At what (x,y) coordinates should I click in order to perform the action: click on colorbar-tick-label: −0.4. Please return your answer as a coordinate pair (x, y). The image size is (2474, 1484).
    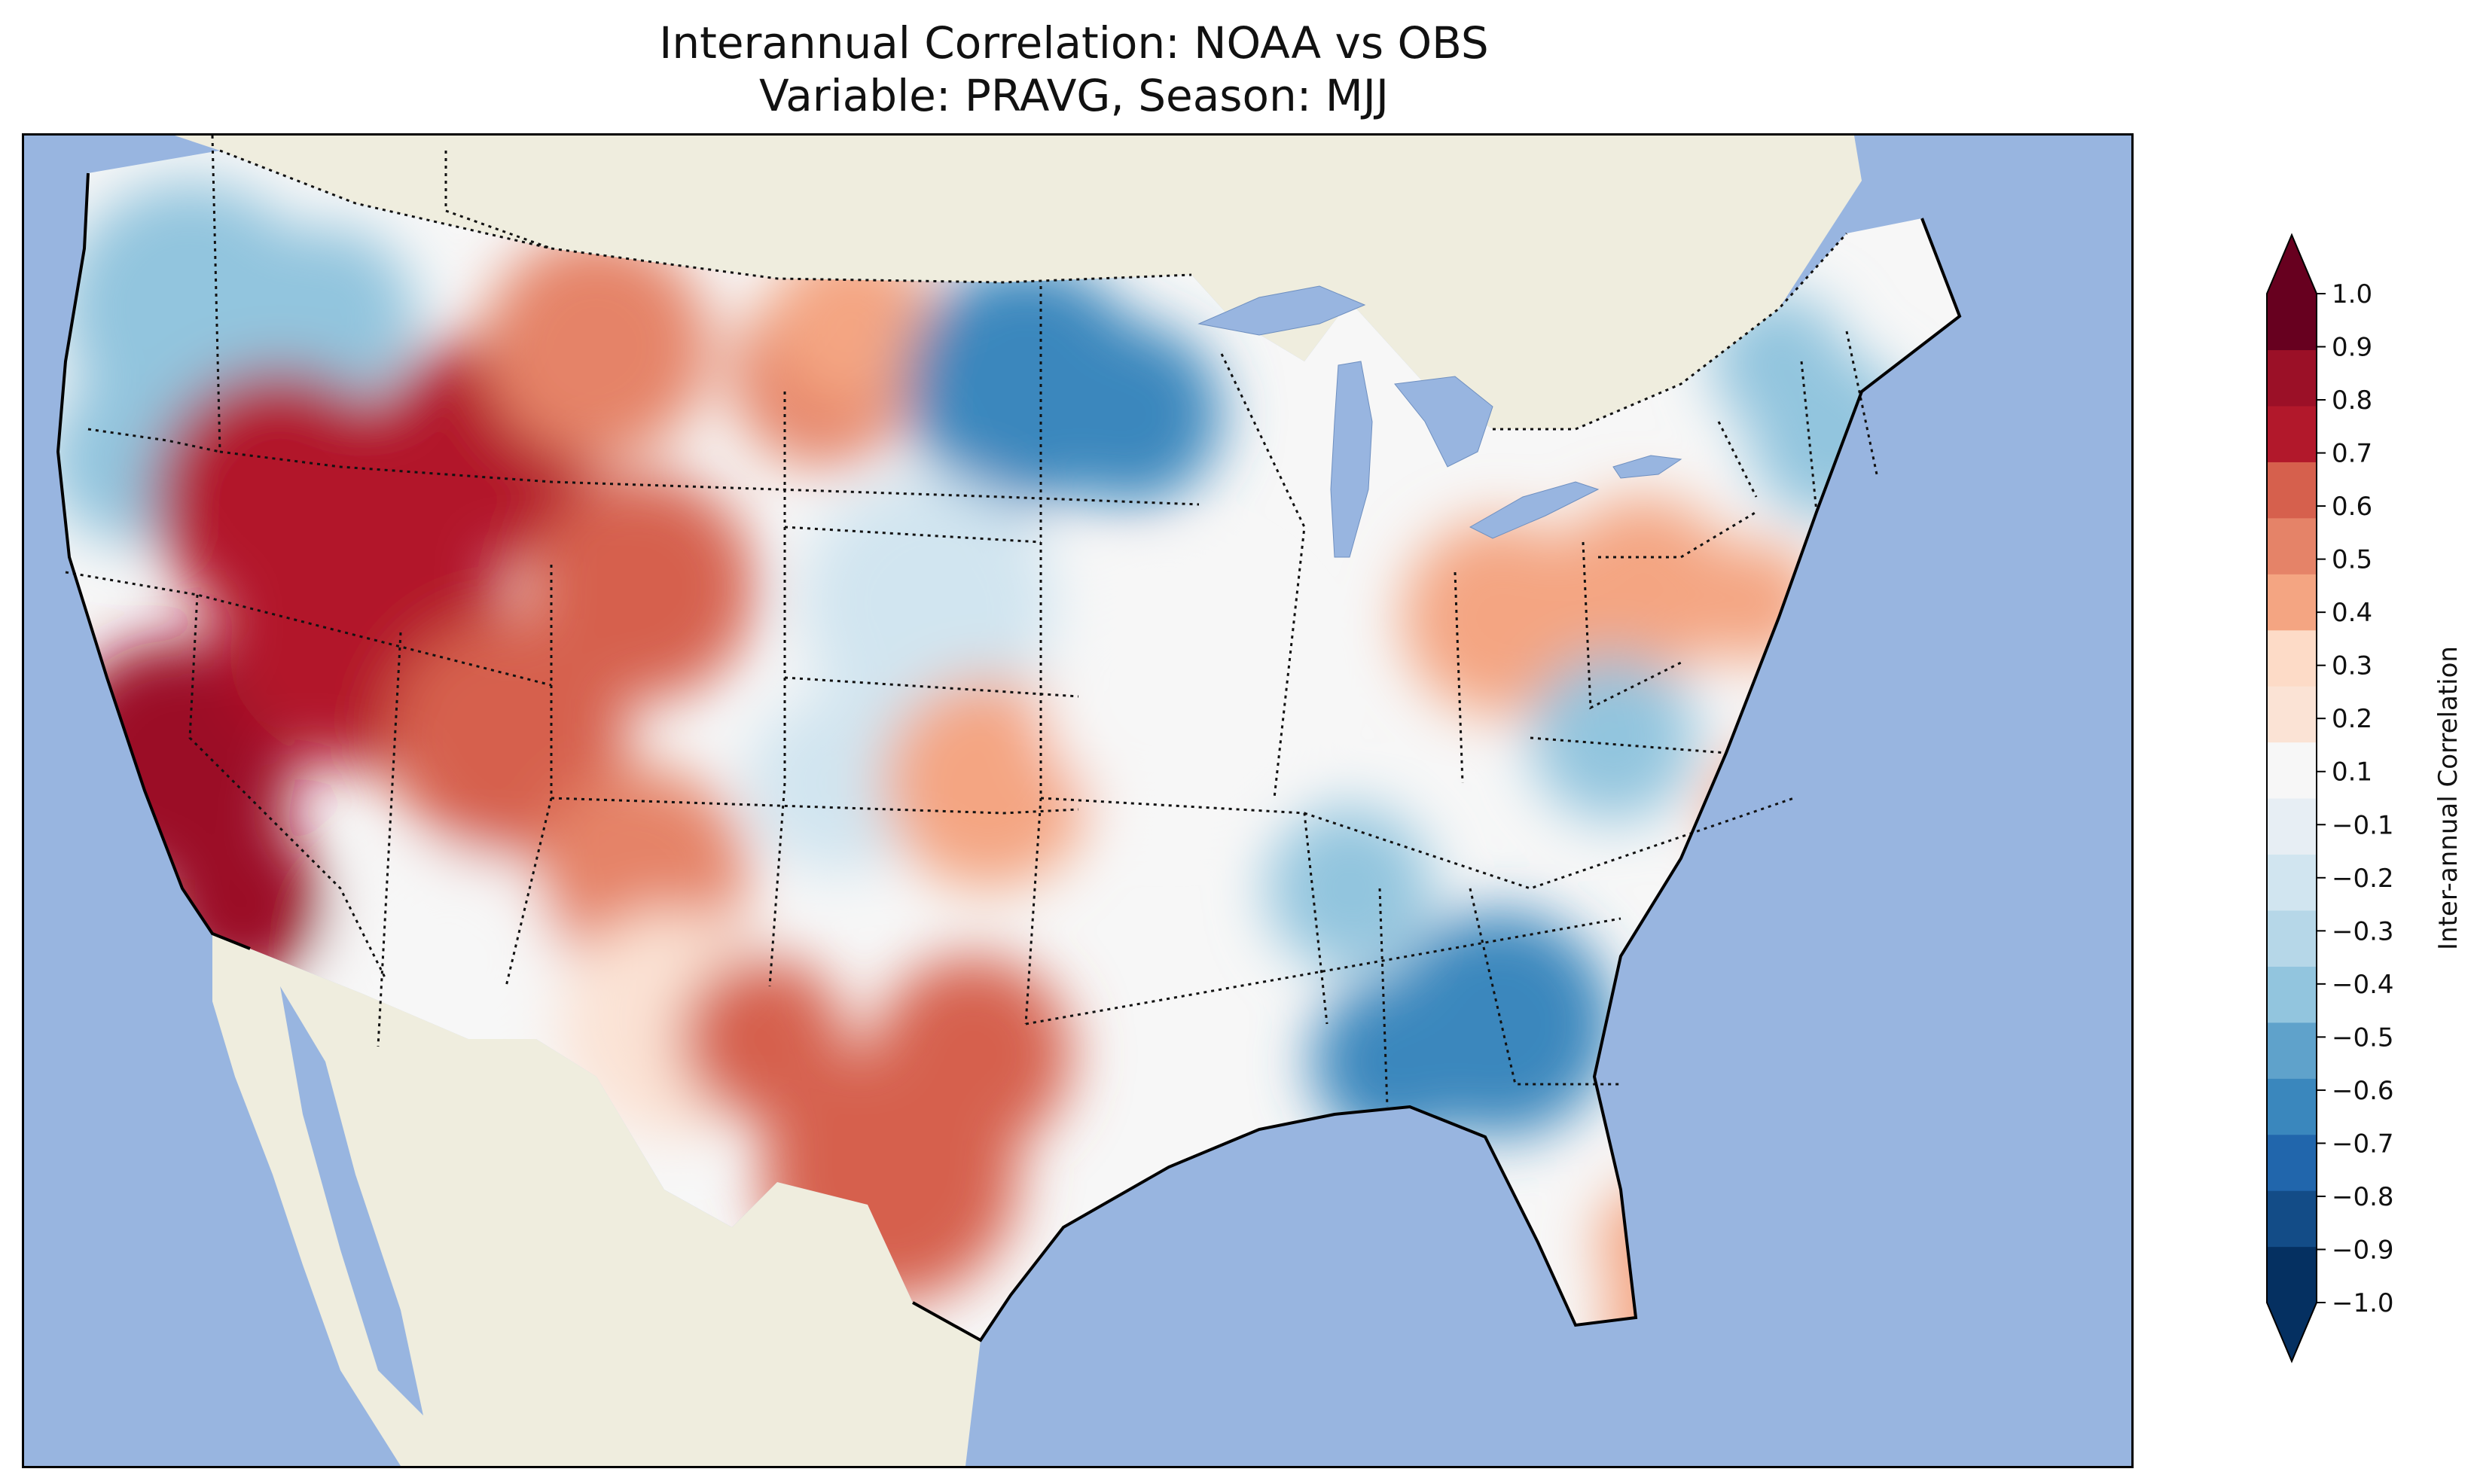
    Looking at the image, I should click on (2363, 985).